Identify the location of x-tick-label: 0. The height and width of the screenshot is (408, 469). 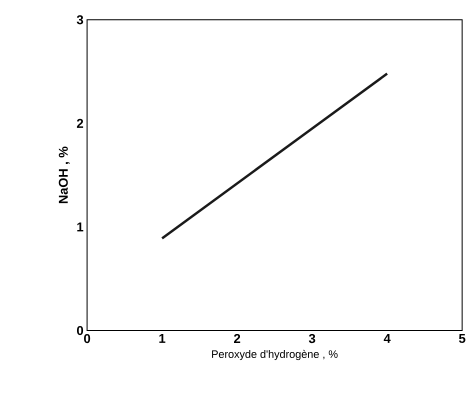
(87, 339).